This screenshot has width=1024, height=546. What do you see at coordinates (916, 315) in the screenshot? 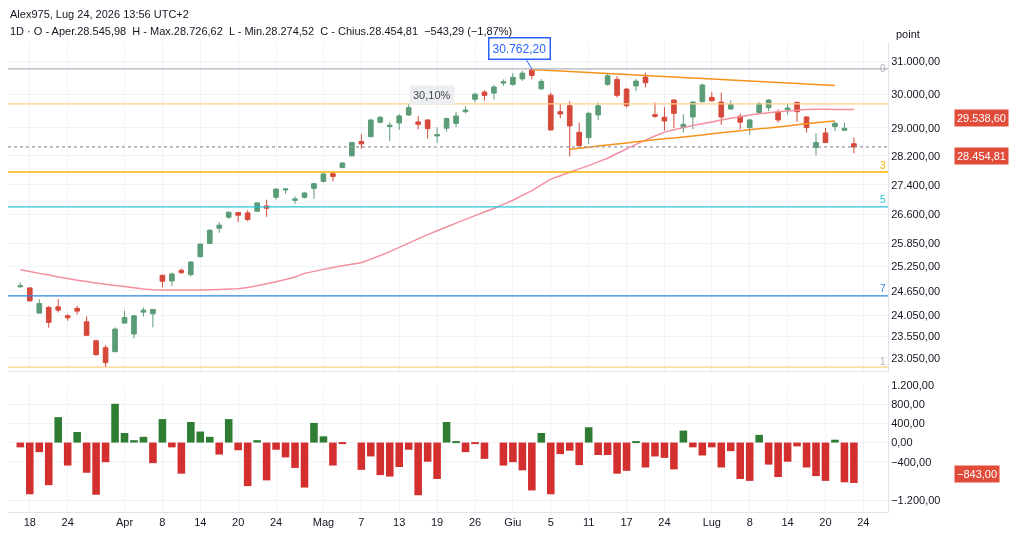
I see `y-tick-label: 24.050,00` at bounding box center [916, 315].